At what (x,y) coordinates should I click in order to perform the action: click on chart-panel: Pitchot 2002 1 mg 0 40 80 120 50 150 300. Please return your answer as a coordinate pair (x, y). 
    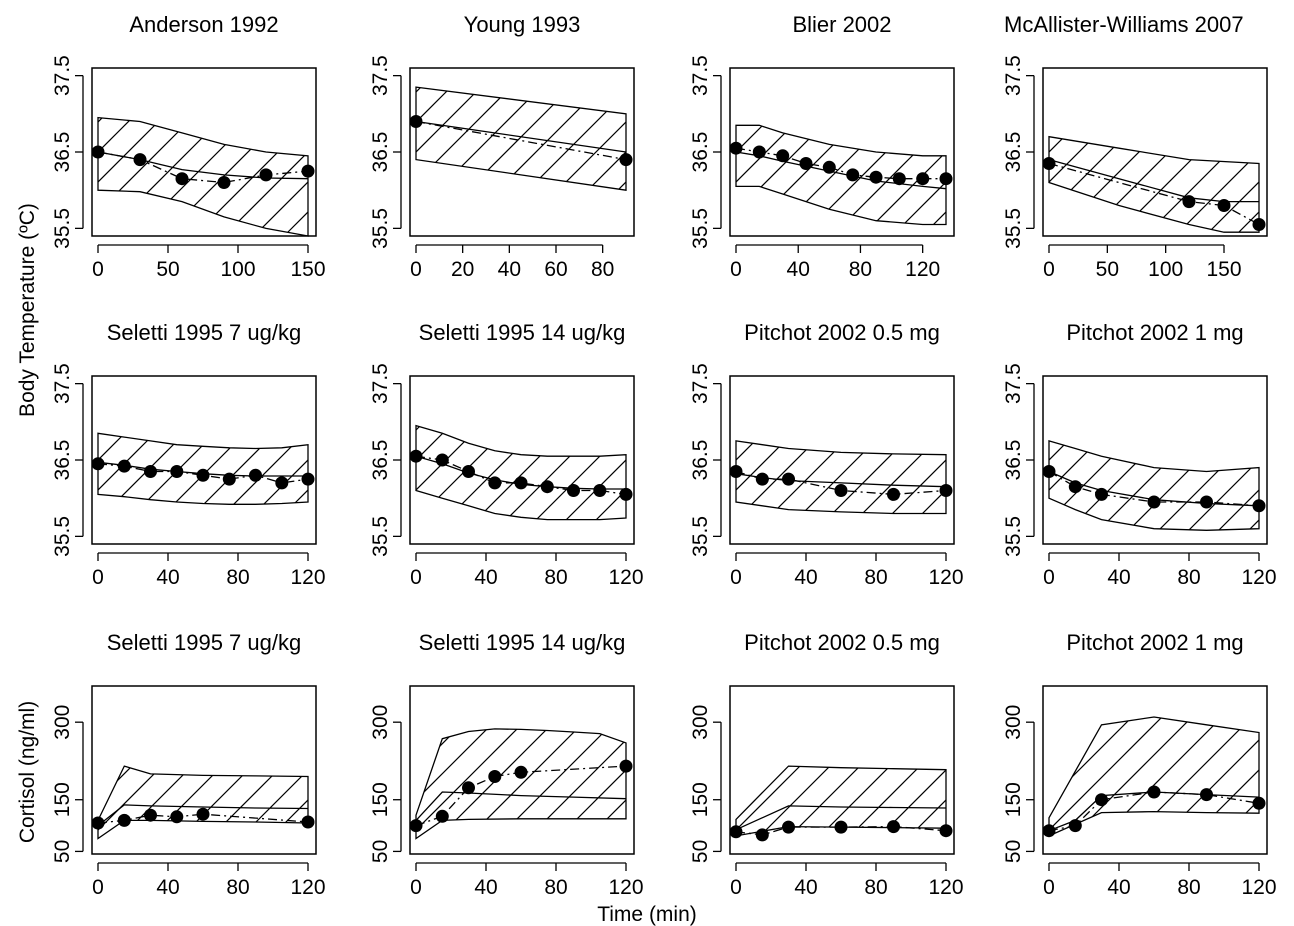
    Looking at the image, I should click on (1139, 764).